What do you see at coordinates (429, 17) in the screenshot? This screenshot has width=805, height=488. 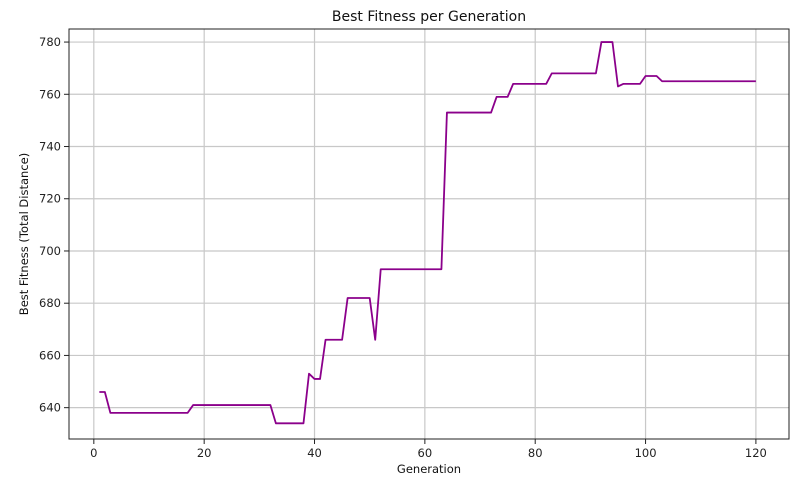 I see `chart-title: Best Fitness per Generation` at bounding box center [429, 17].